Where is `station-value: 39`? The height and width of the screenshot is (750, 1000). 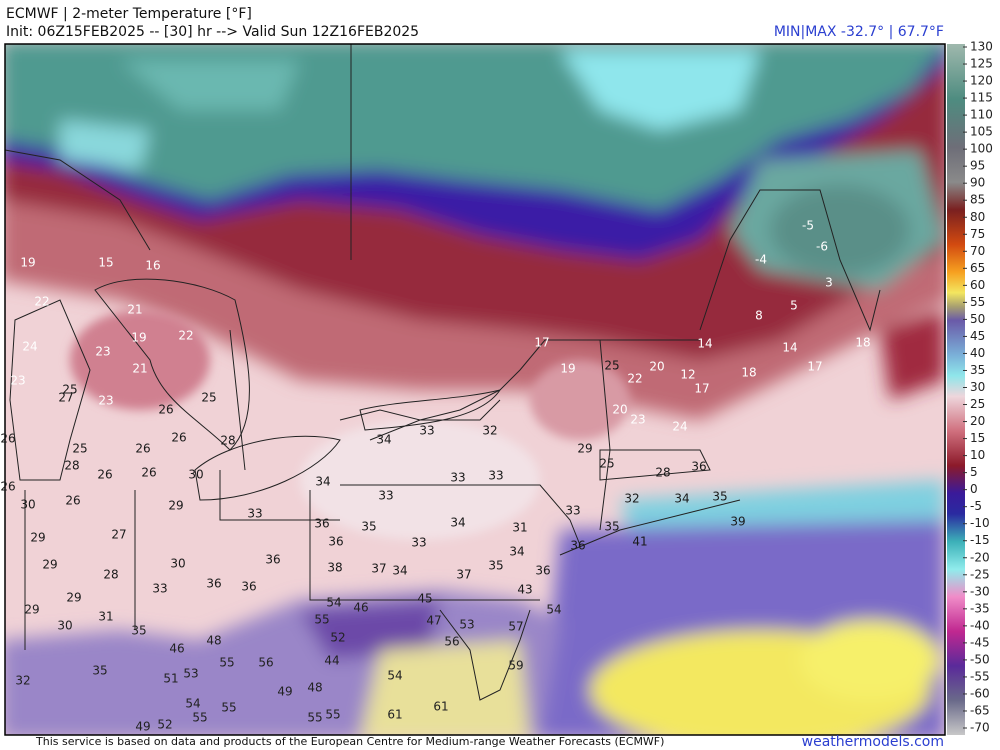 station-value: 39 is located at coordinates (737, 522).